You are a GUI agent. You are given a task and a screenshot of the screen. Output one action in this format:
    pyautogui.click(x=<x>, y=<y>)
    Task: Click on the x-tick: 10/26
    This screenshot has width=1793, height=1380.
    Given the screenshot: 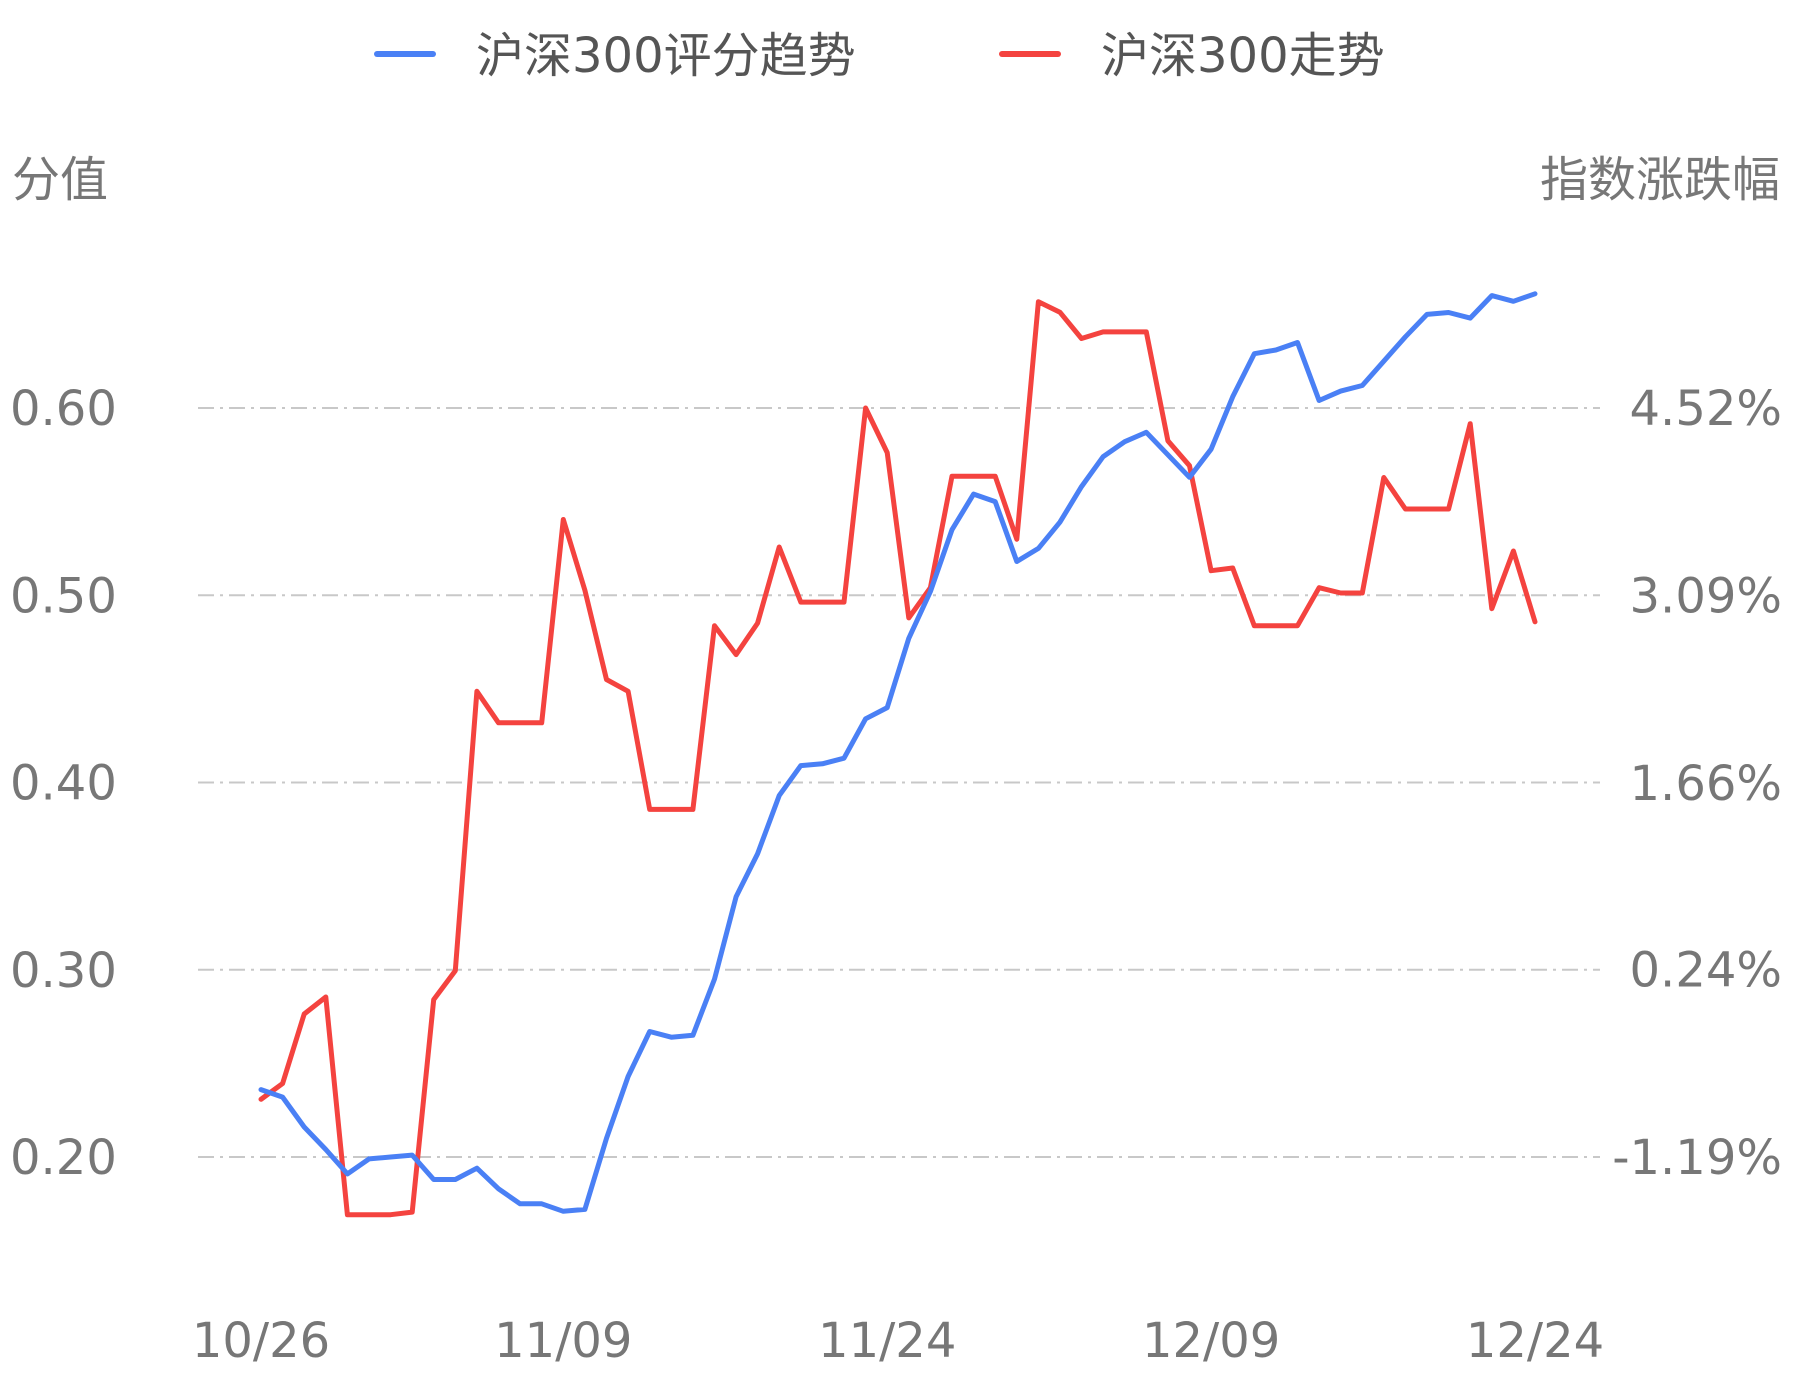 What is the action you would take?
    pyautogui.click(x=261, y=1341)
    